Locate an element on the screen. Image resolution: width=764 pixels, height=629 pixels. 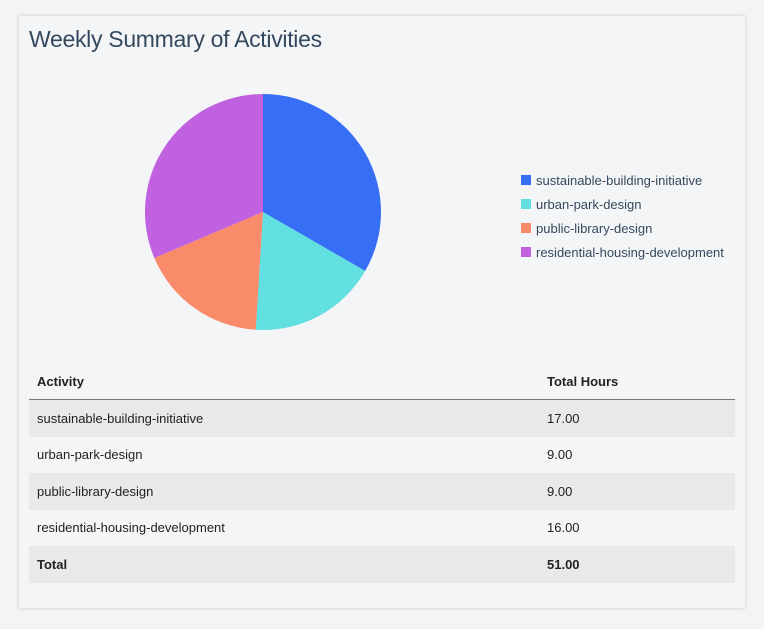
pie-slice-public-library-design is located at coordinates (208, 271).